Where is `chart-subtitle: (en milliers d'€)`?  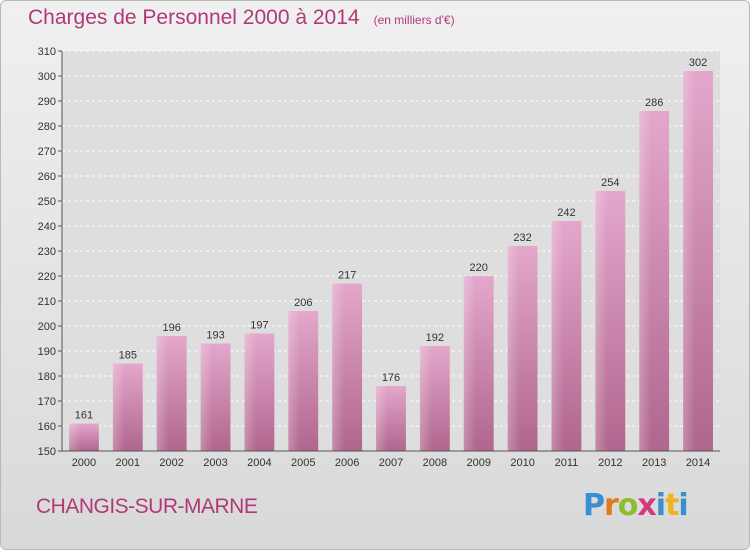
chart-subtitle: (en milliers d'€) is located at coordinates (414, 20).